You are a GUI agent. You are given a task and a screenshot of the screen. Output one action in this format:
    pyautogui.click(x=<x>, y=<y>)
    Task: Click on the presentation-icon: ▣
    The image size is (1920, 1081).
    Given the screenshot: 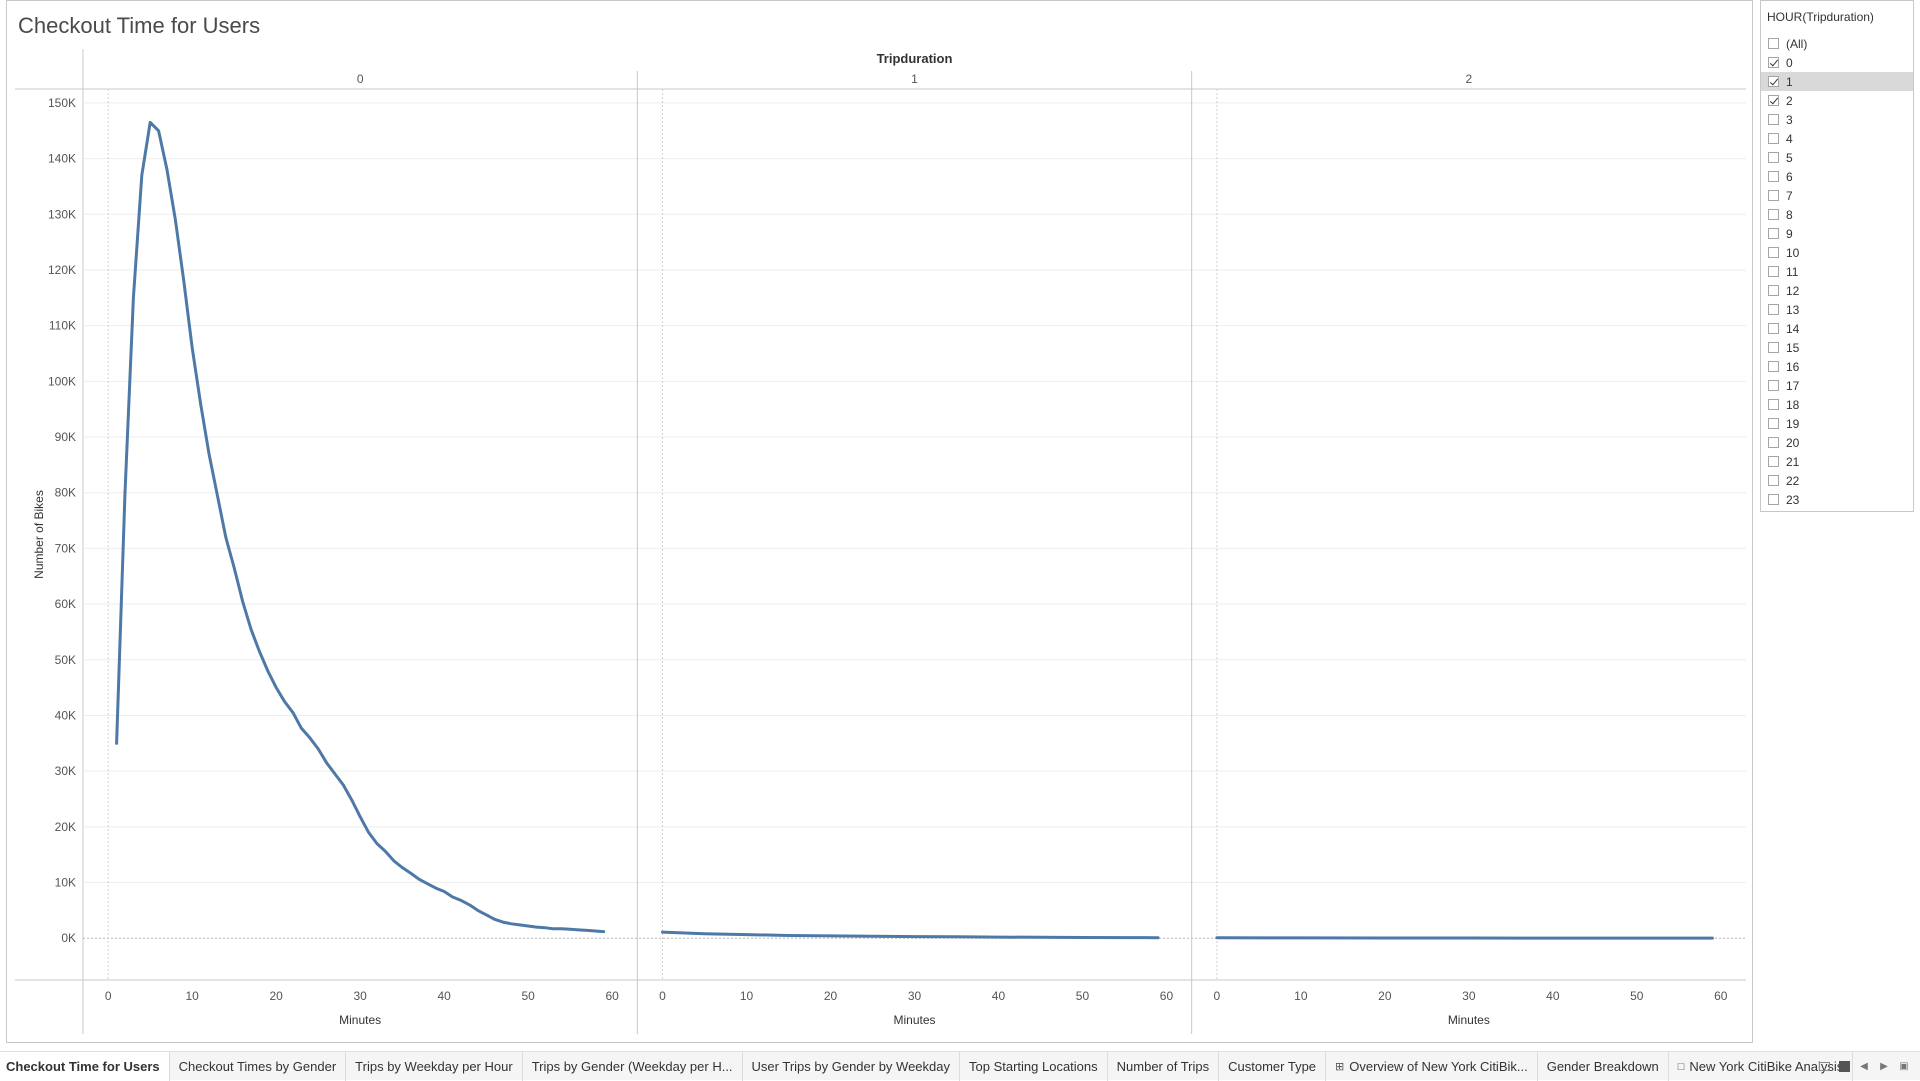 What is the action you would take?
    pyautogui.click(x=1903, y=1066)
    